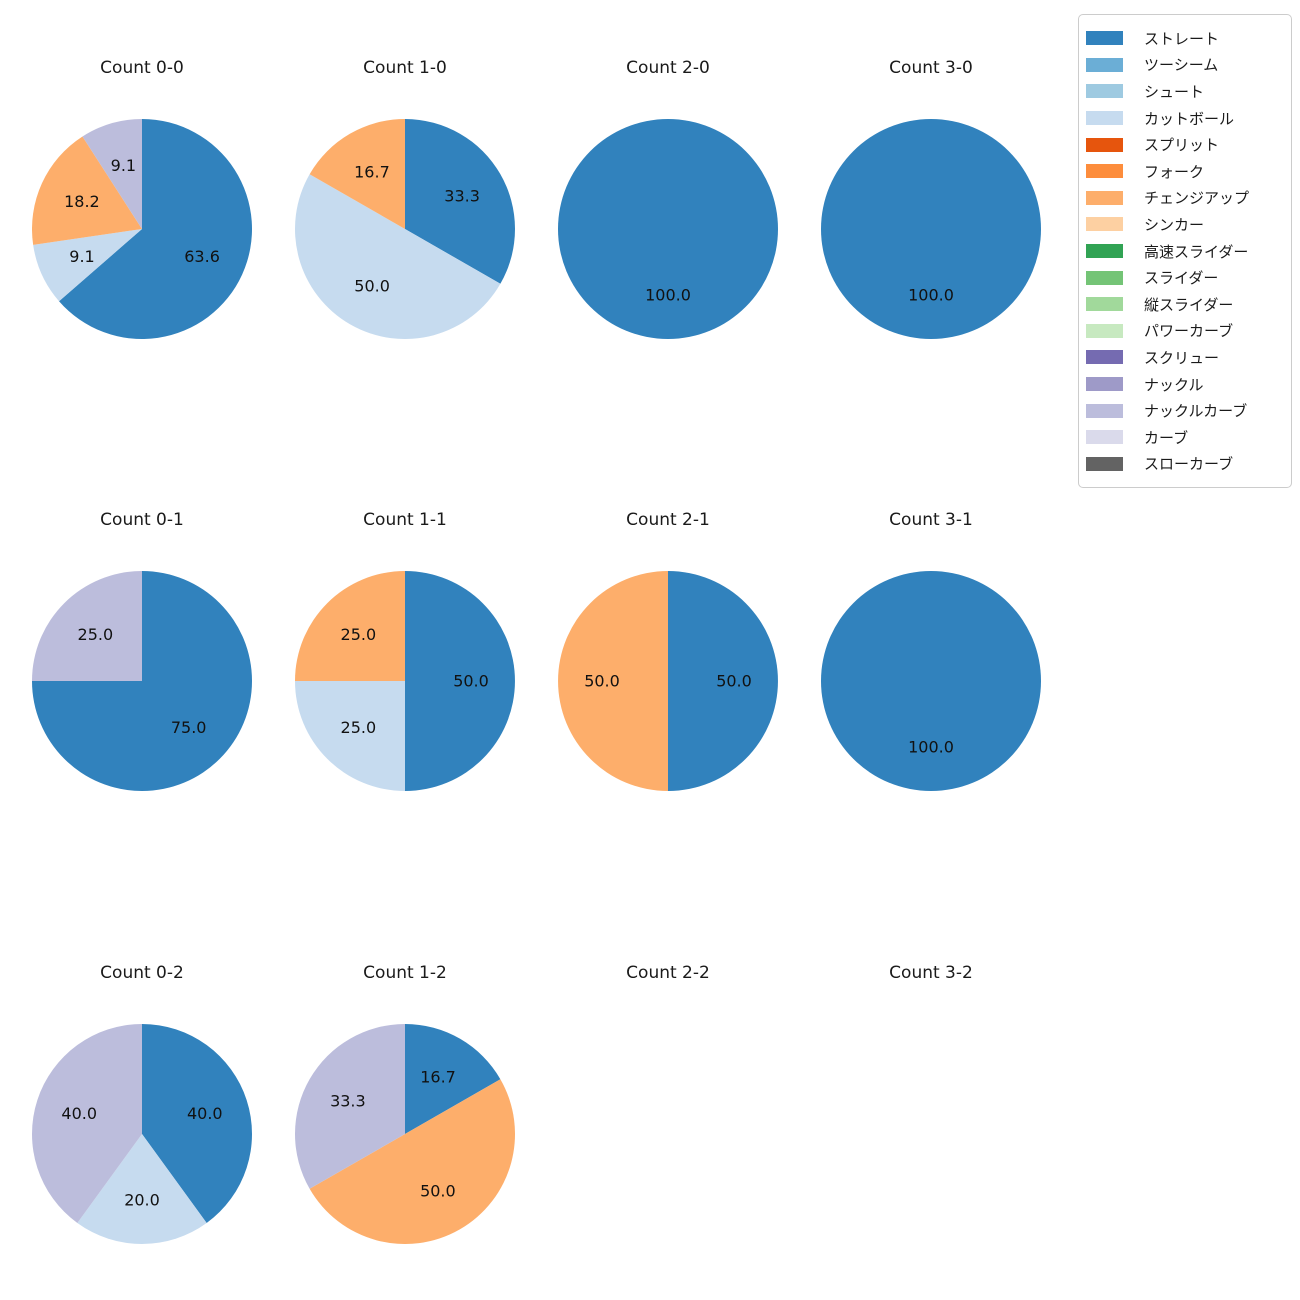 The height and width of the screenshot is (1300, 1300). What do you see at coordinates (1184, 144) in the screenshot?
I see `legend-item-4: スプリット` at bounding box center [1184, 144].